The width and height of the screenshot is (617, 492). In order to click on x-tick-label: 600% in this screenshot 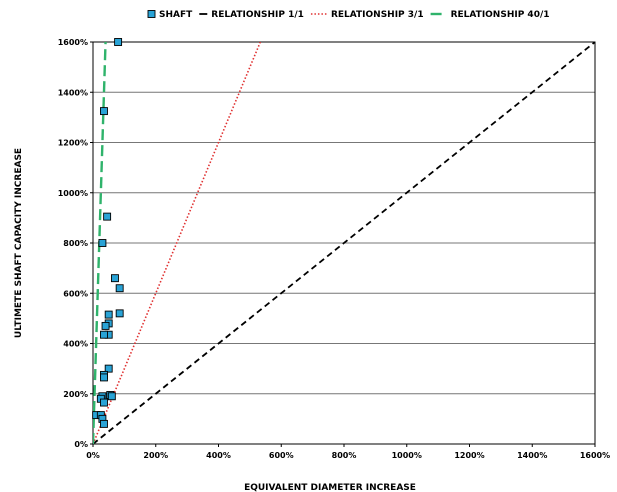, I will do `click(281, 455)`.